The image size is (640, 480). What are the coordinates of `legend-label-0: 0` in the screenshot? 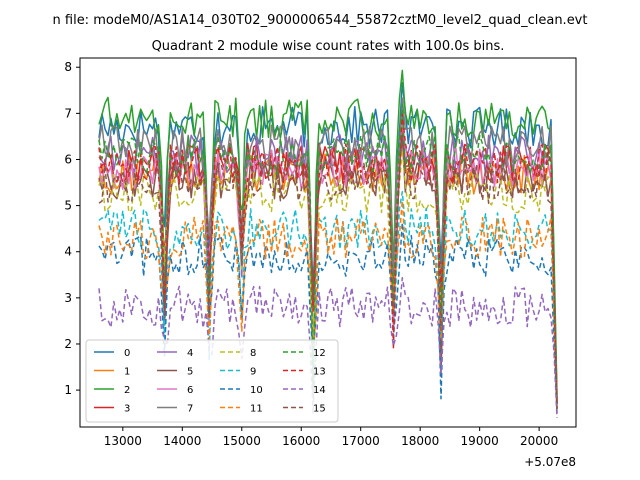 It's located at (127, 353).